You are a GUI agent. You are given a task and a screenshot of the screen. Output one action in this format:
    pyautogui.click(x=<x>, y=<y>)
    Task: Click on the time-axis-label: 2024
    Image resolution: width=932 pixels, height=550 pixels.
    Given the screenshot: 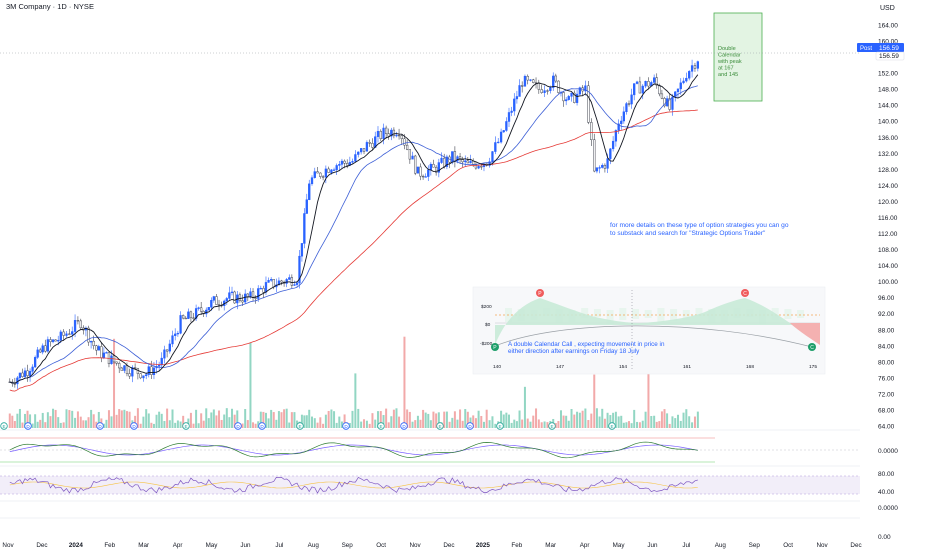 What is the action you would take?
    pyautogui.click(x=76, y=545)
    